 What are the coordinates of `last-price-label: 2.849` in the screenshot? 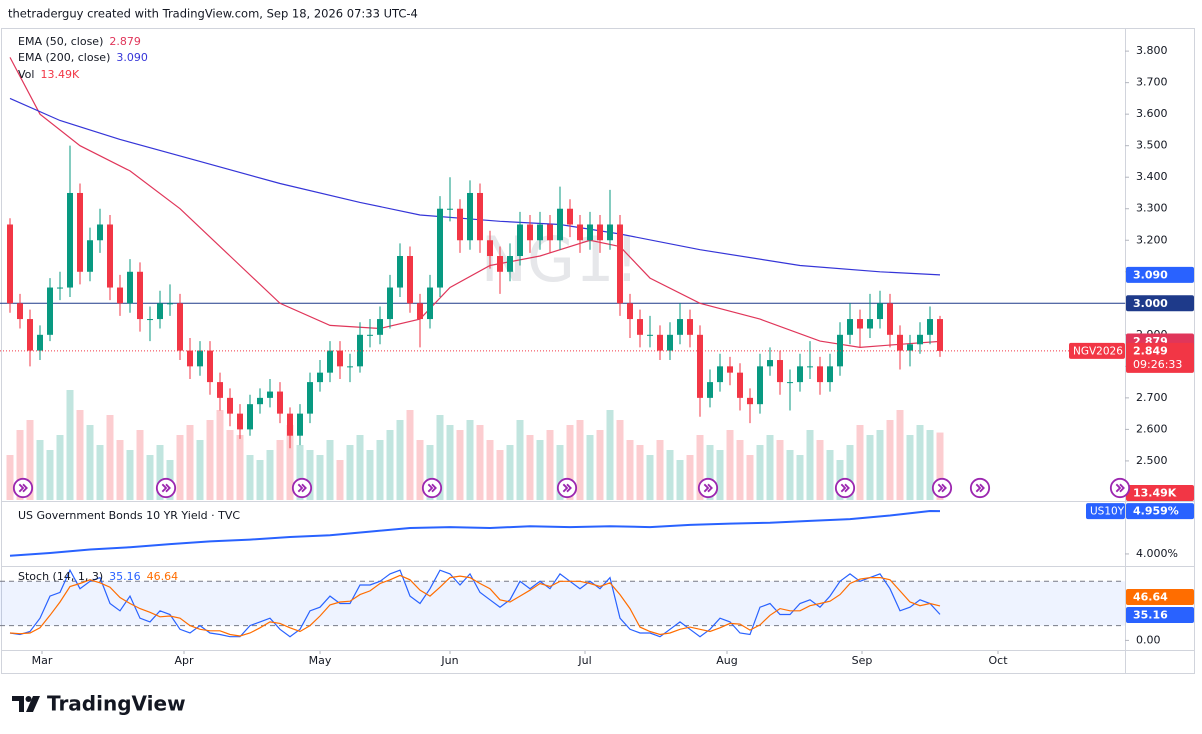 It's located at (1150, 350).